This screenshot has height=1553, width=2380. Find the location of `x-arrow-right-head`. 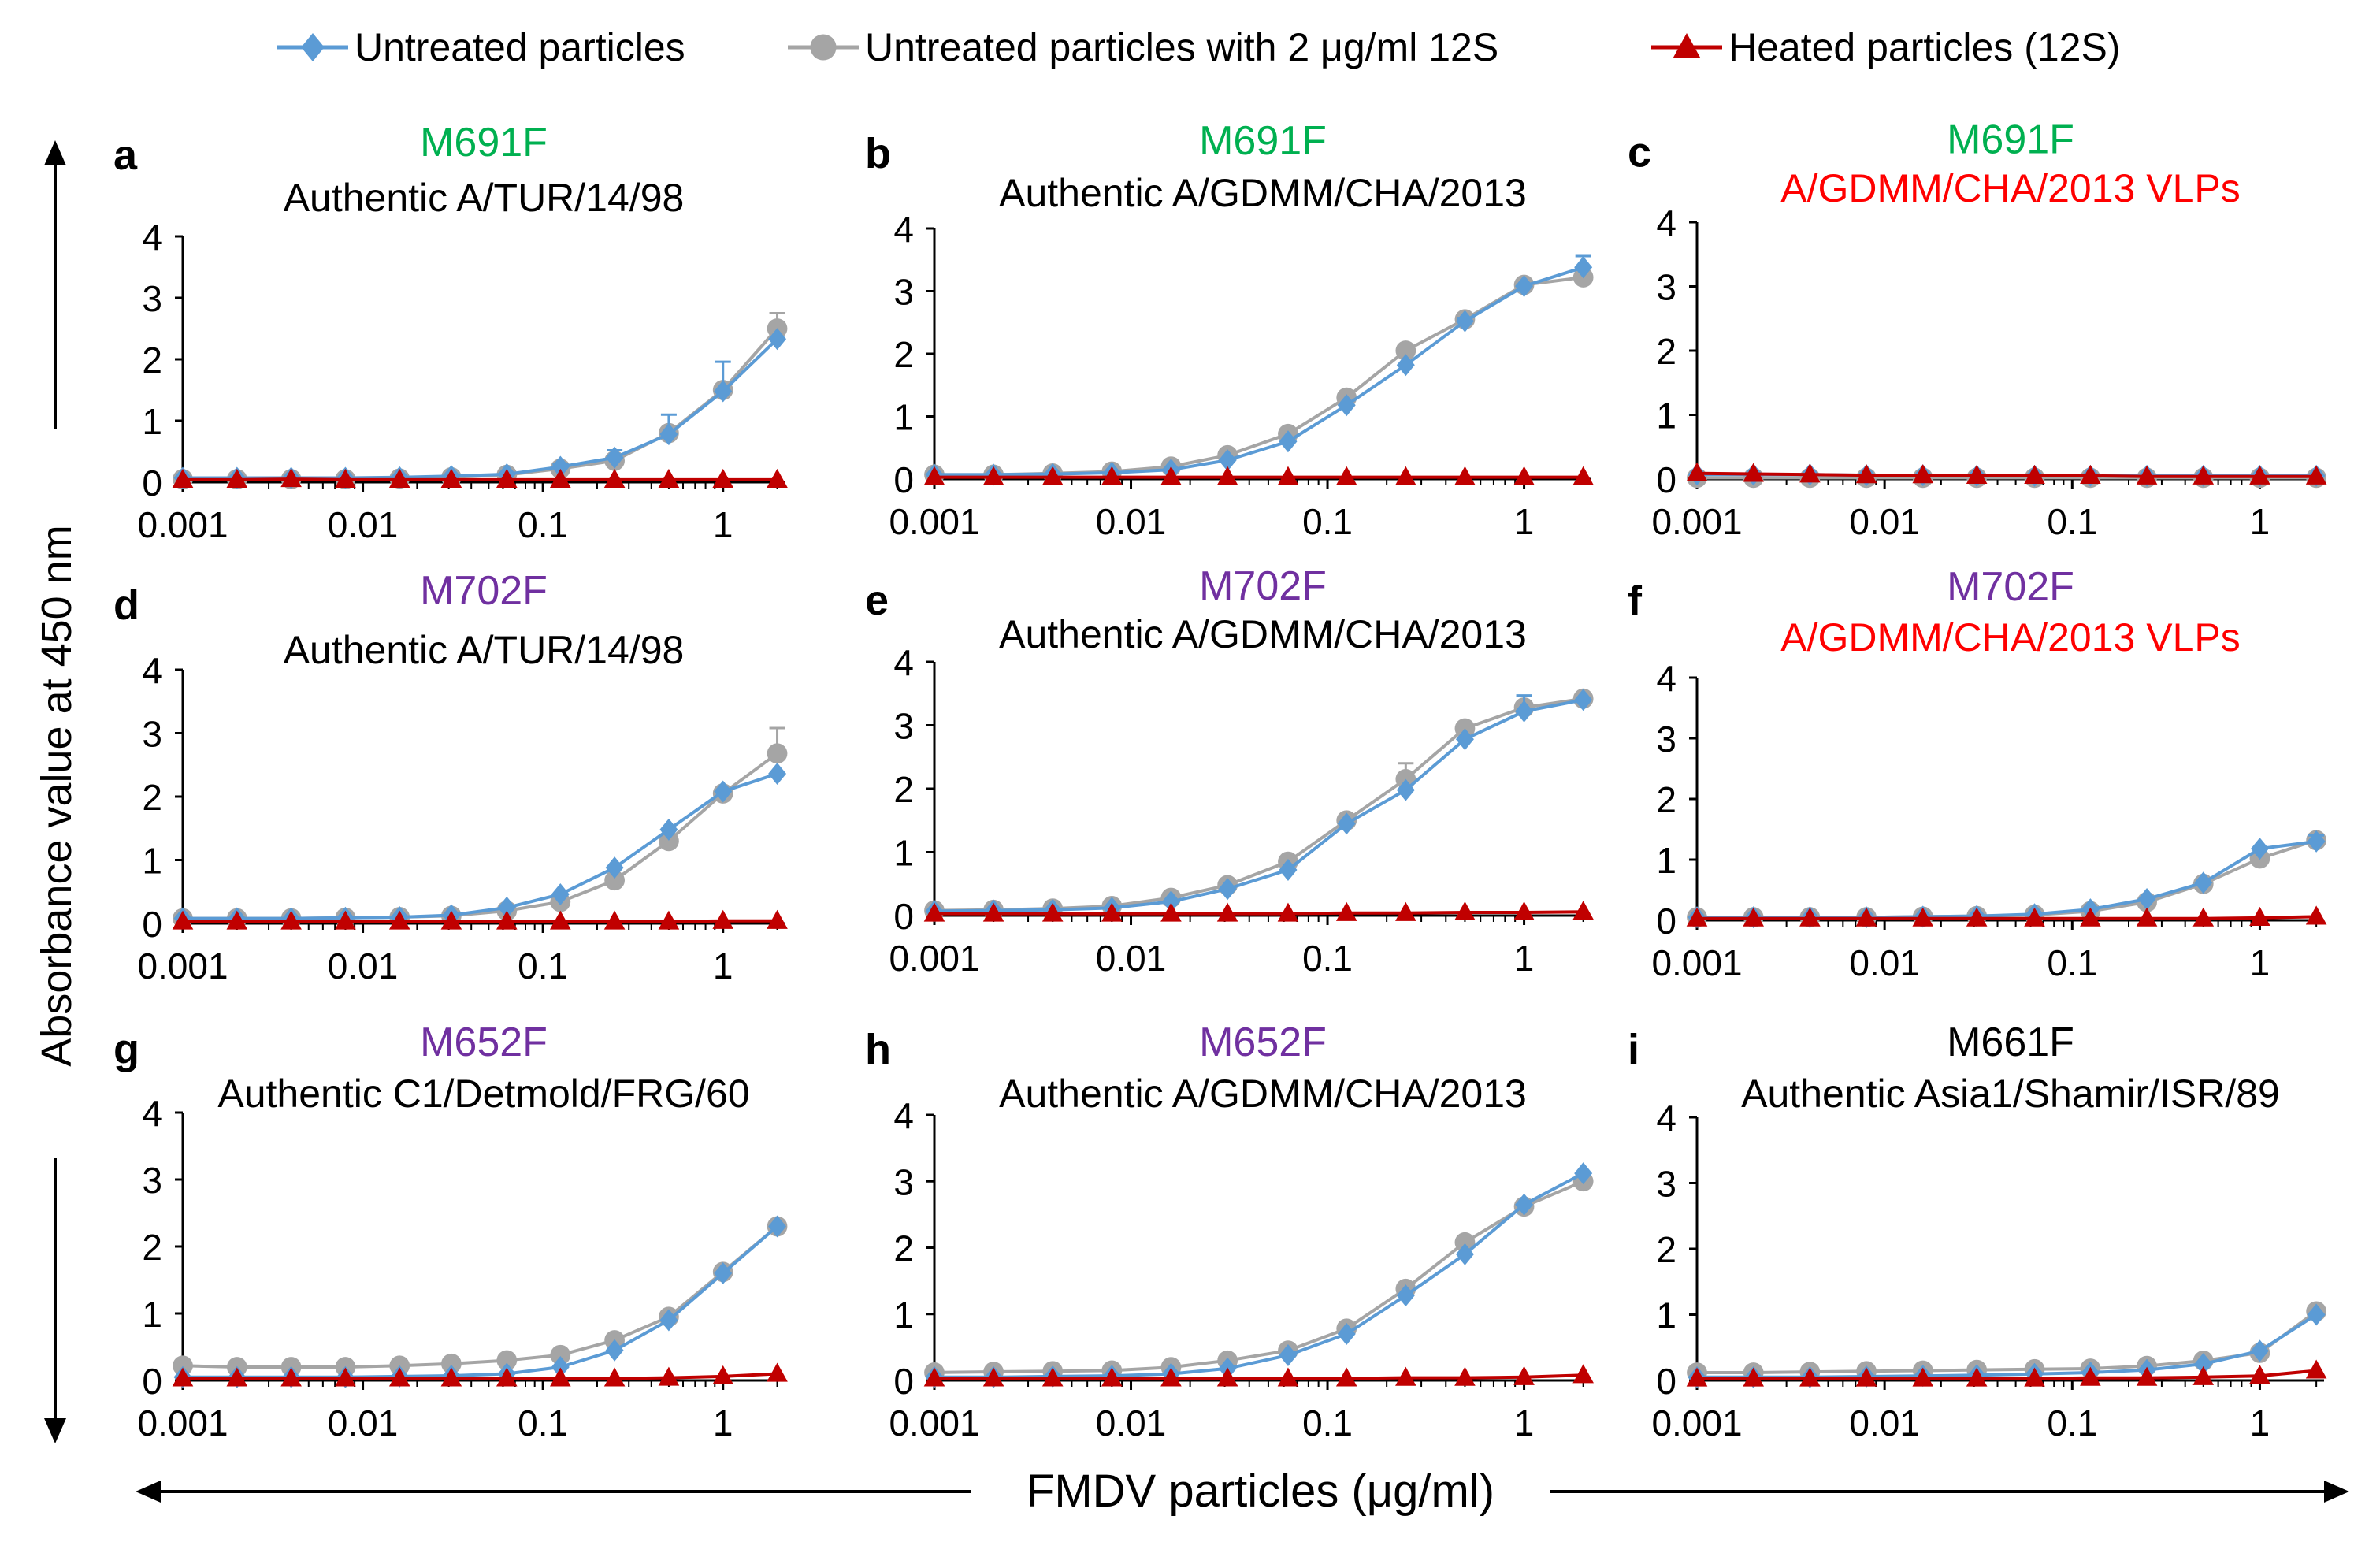

x-arrow-right-head is located at coordinates (2336, 1492).